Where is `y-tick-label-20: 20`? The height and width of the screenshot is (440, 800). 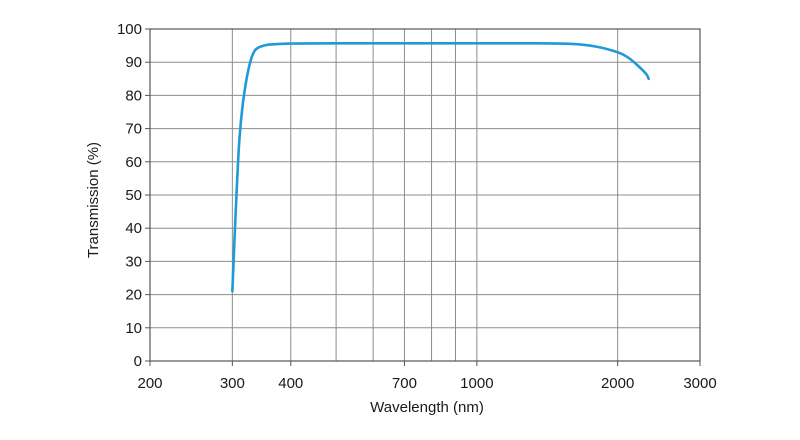
y-tick-label-20: 20 is located at coordinates (133, 295).